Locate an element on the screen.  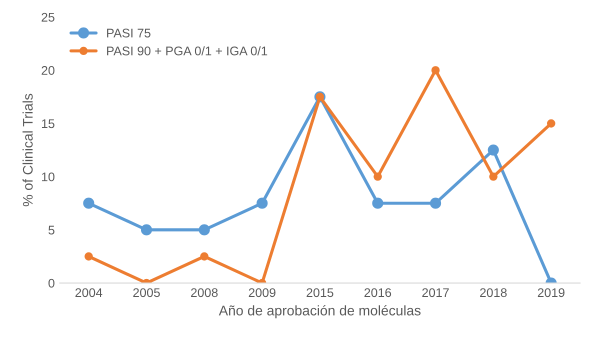
legend-label: PASI 75 is located at coordinates (128, 33).